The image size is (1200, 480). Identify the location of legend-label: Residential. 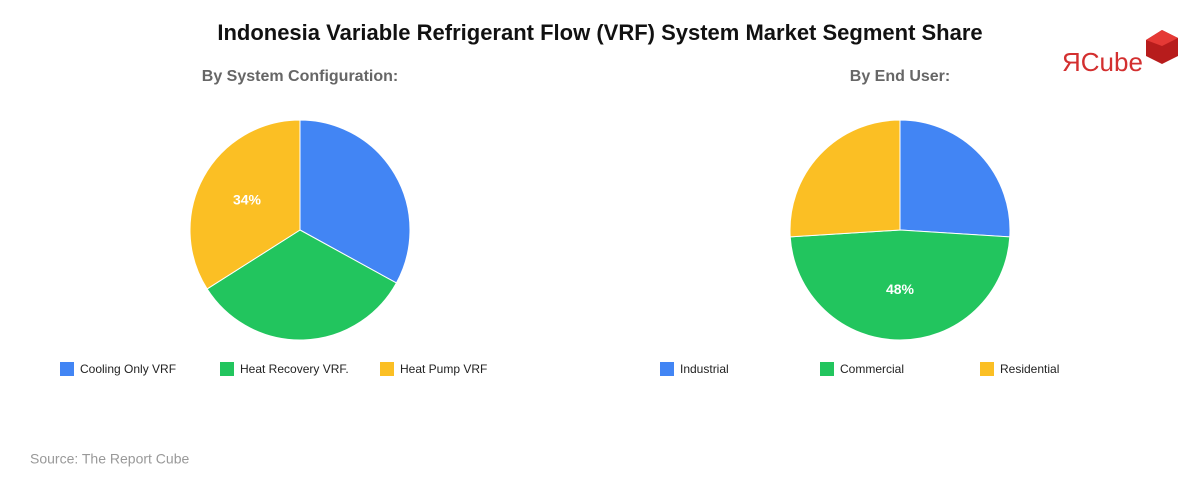
(1029, 369).